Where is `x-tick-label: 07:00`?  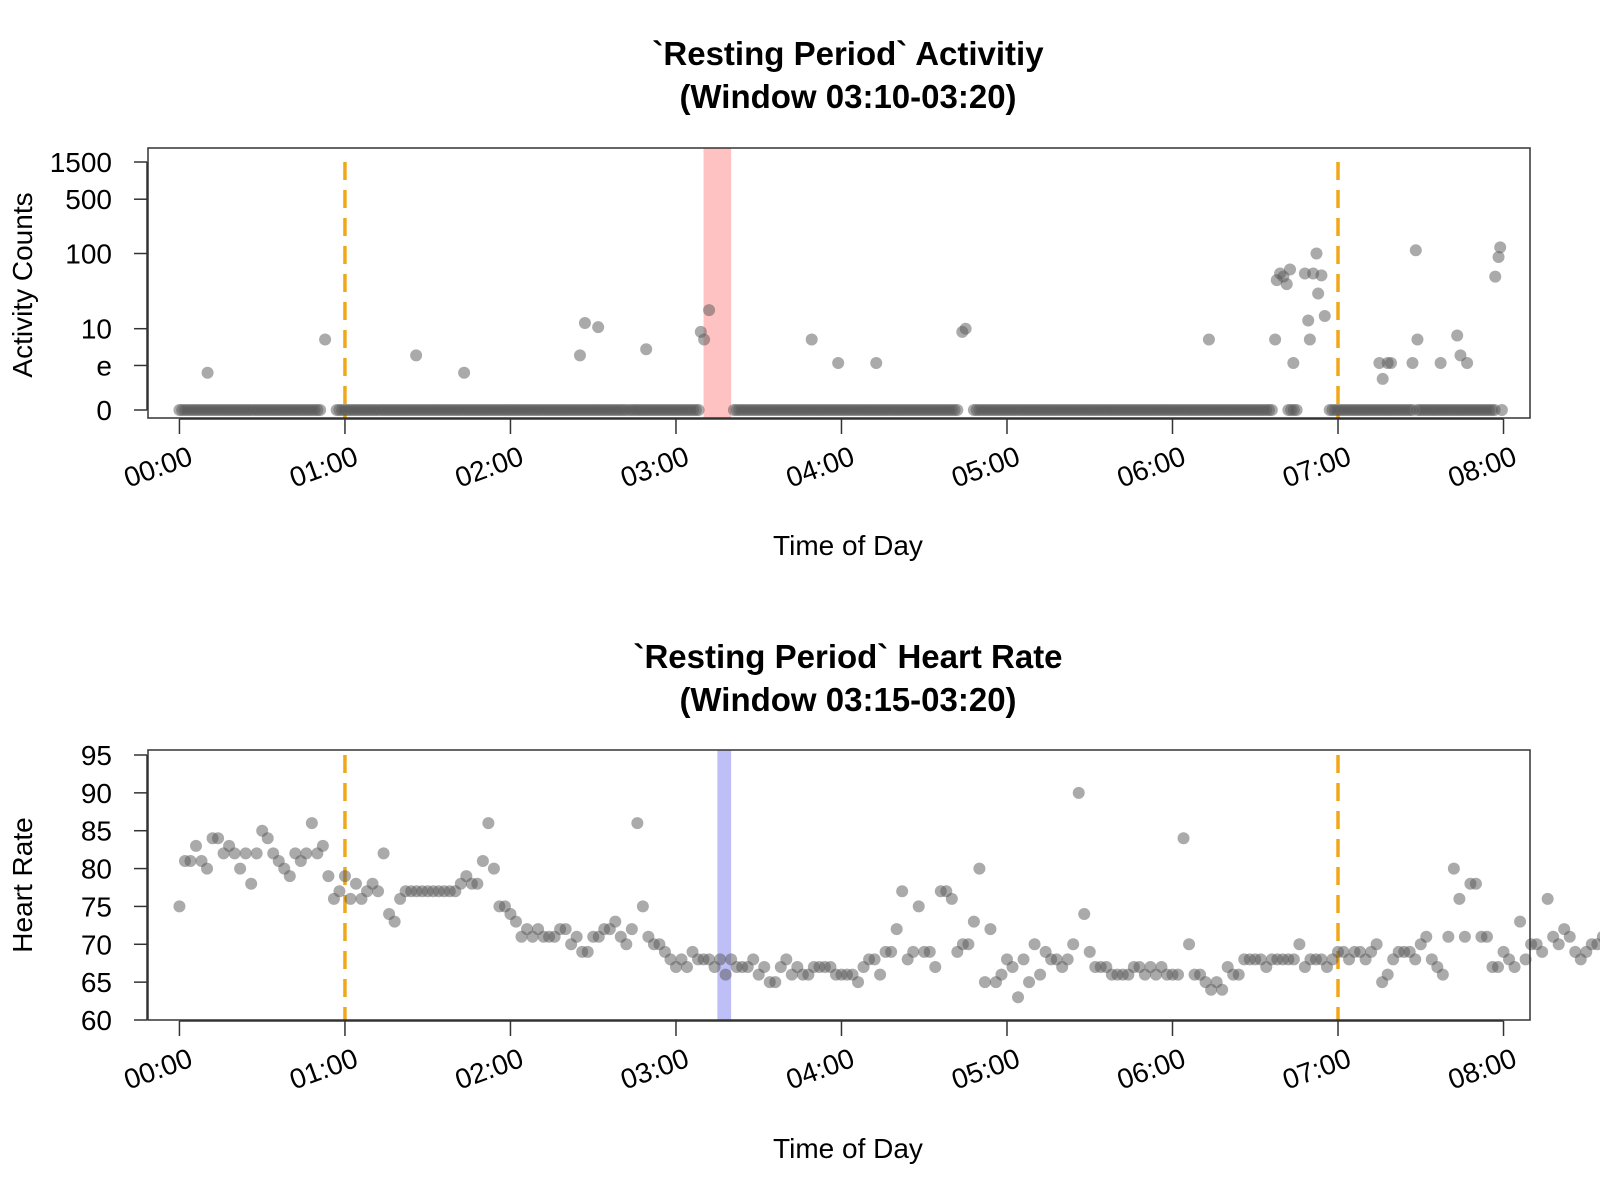 x-tick-label: 07:00 is located at coordinates (1316, 466).